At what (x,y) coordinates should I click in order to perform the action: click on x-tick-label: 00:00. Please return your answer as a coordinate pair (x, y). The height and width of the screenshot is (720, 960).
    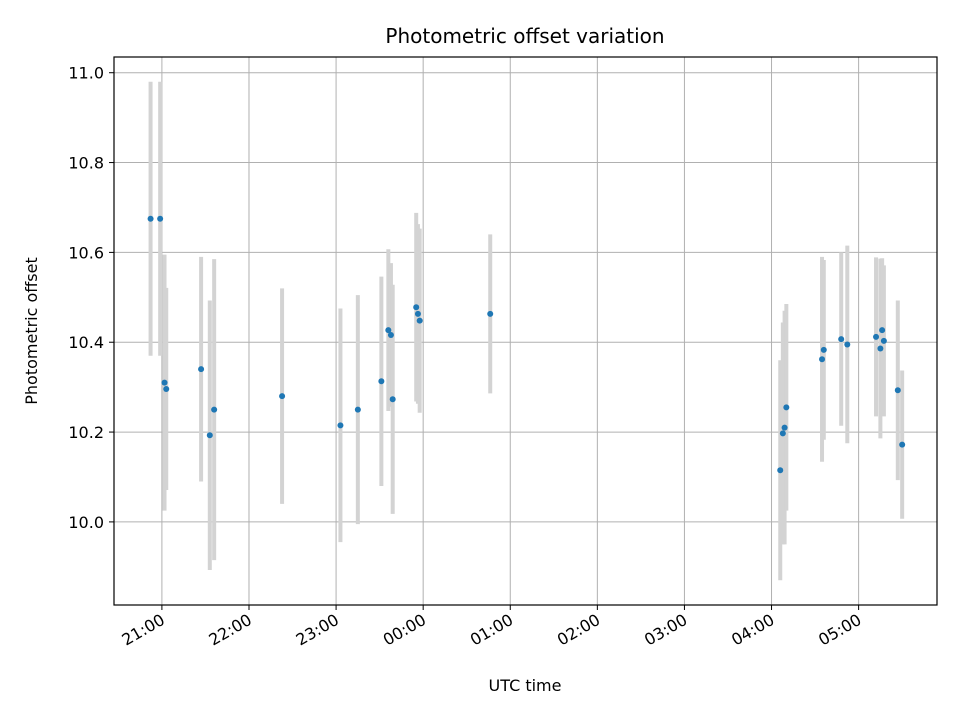
    Looking at the image, I should click on (404, 630).